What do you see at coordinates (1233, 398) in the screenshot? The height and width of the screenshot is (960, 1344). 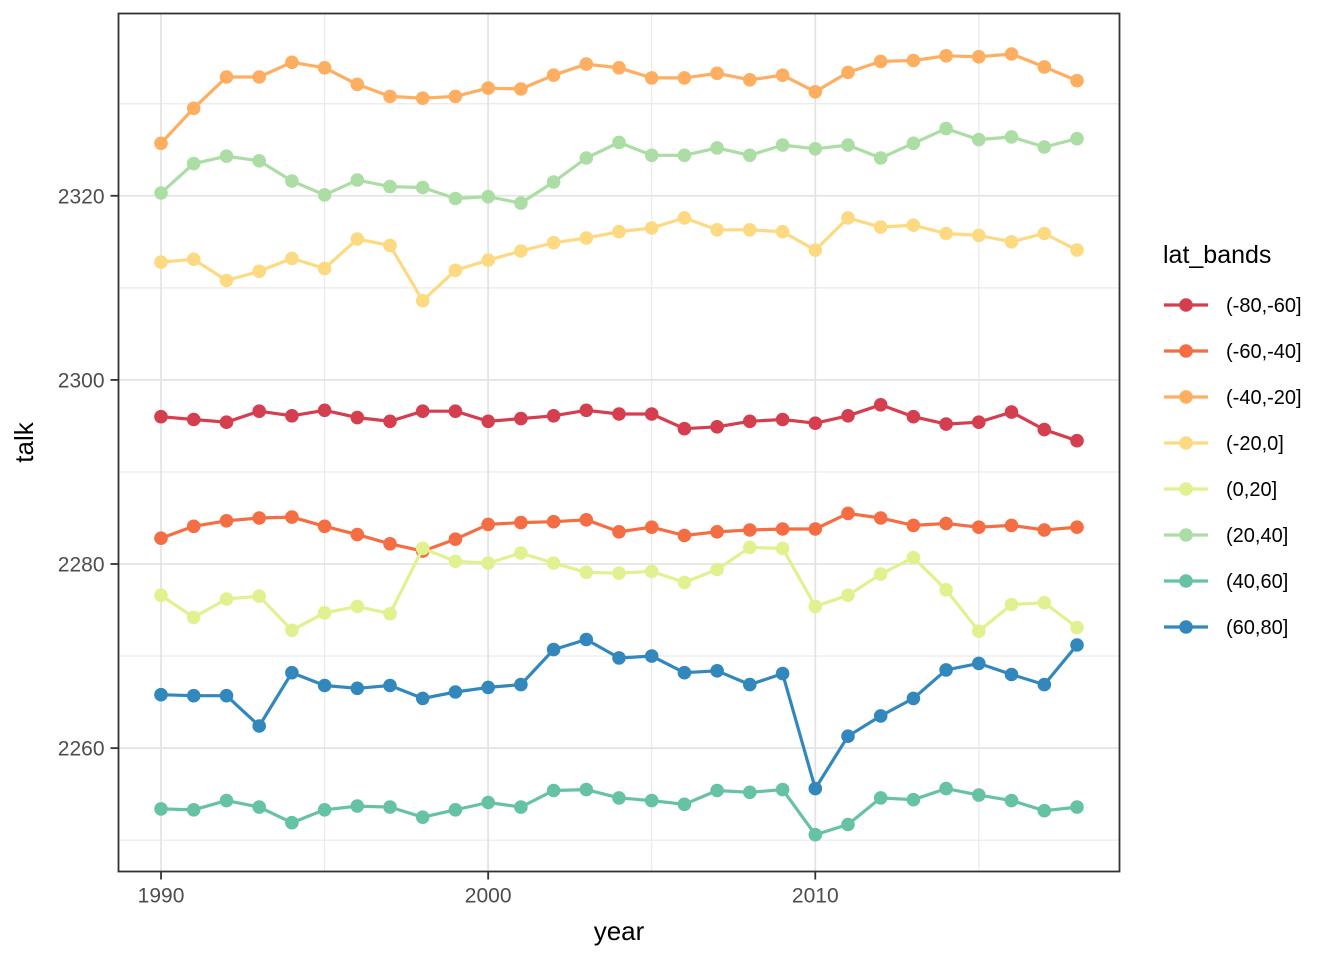 I see `legend-entry: (-40,-20]` at bounding box center [1233, 398].